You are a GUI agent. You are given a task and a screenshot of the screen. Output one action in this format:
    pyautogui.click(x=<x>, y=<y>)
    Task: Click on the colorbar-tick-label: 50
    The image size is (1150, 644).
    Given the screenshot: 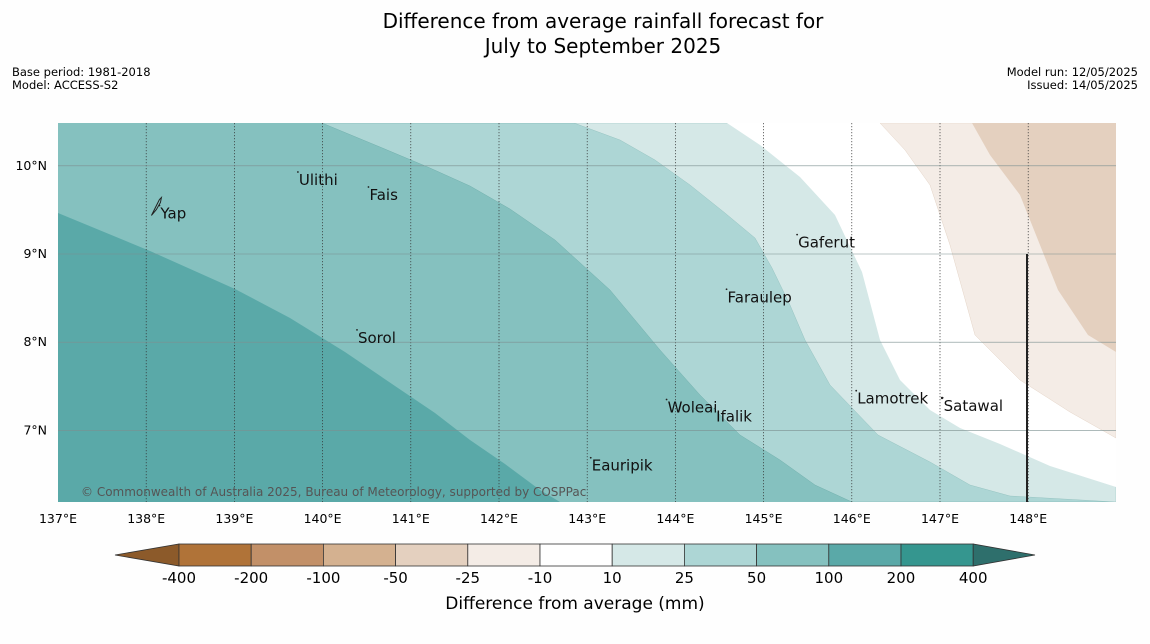 What is the action you would take?
    pyautogui.click(x=757, y=578)
    